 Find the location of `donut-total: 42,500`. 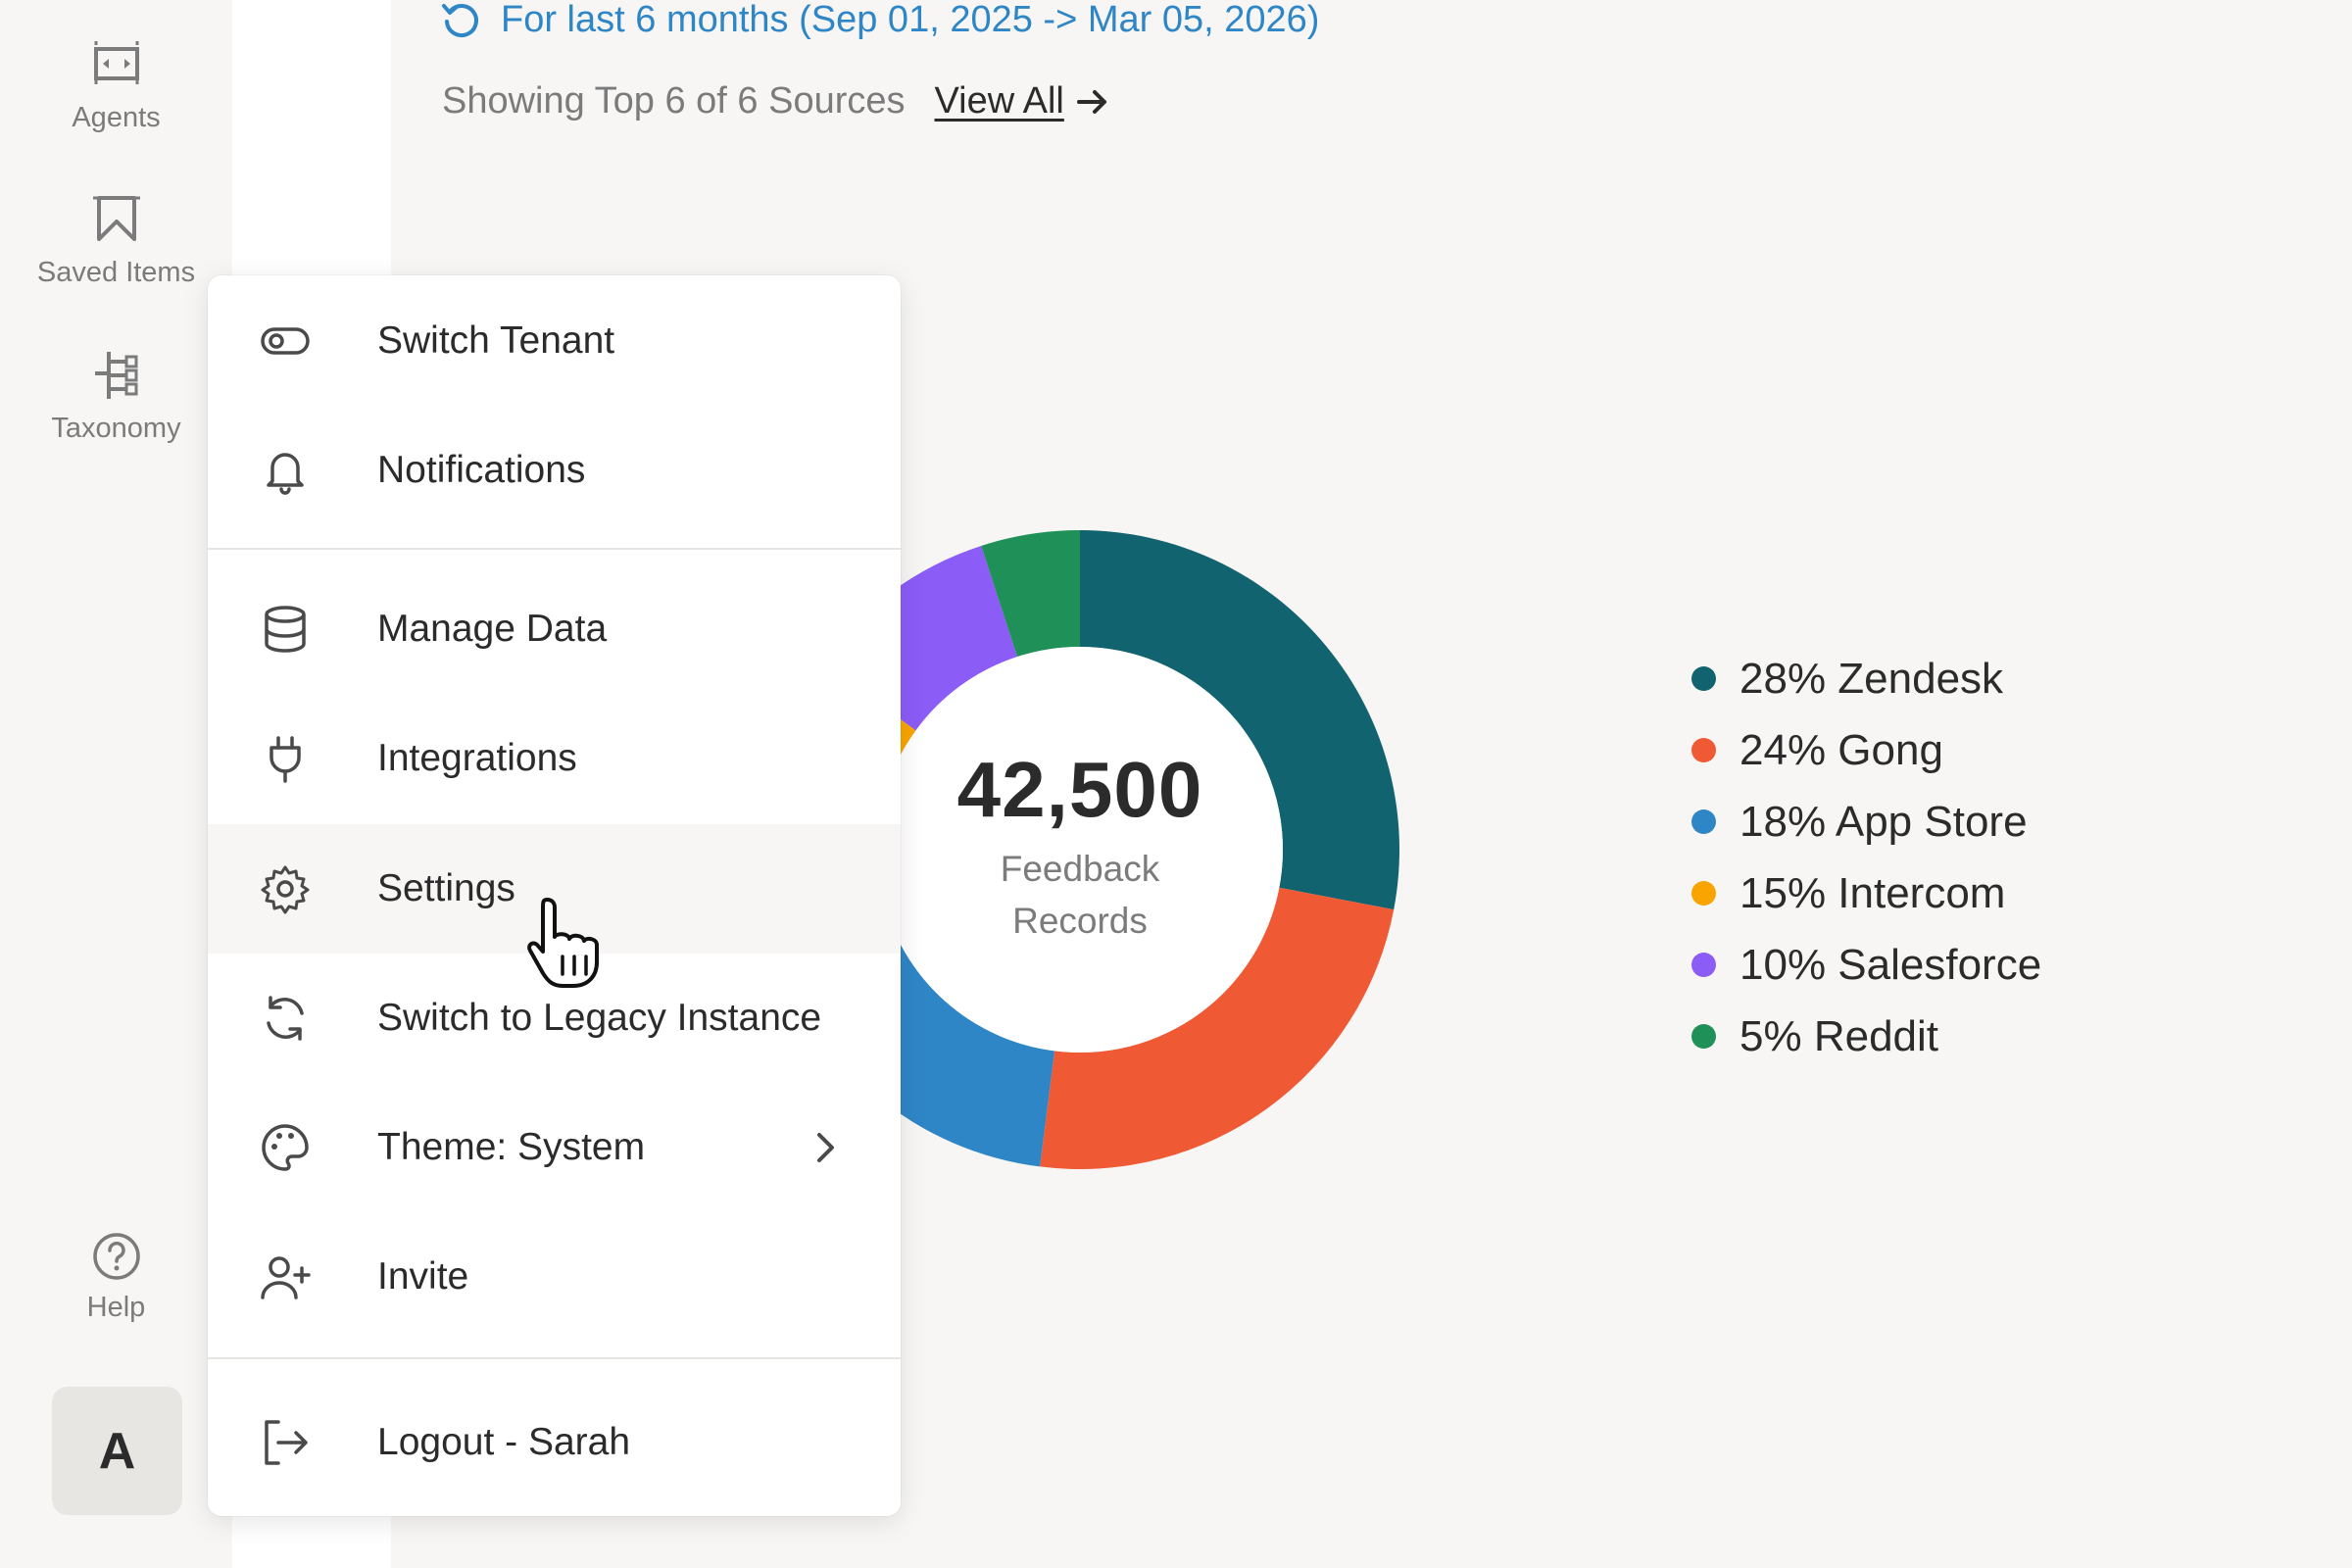

donut-total: 42,500 is located at coordinates (1079, 789).